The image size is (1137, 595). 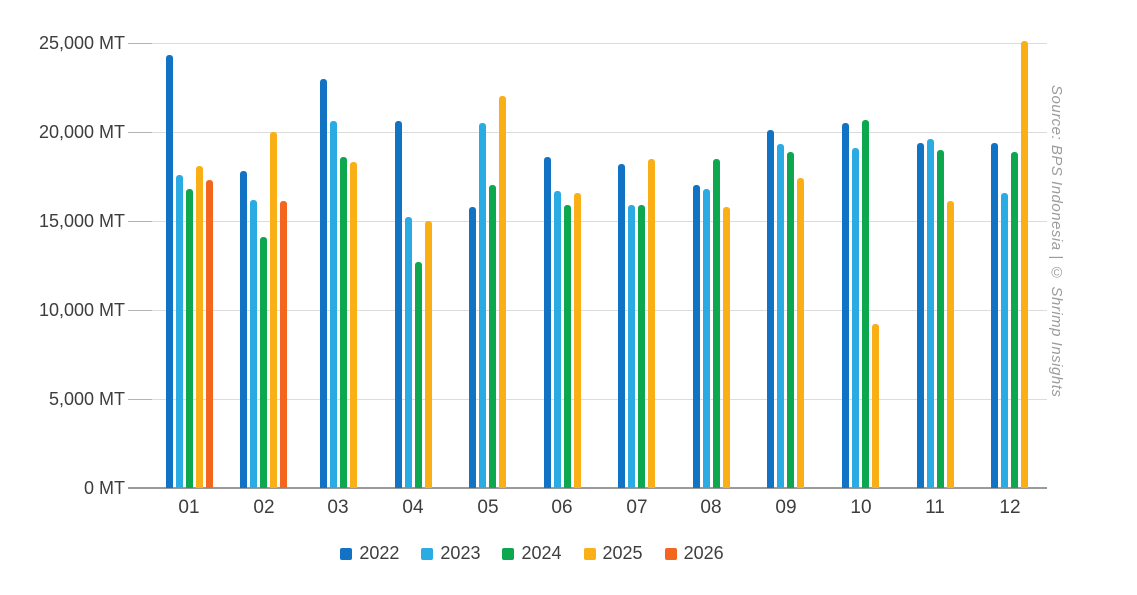 What do you see at coordinates (460, 553) in the screenshot?
I see `legend-label-2023: 2023` at bounding box center [460, 553].